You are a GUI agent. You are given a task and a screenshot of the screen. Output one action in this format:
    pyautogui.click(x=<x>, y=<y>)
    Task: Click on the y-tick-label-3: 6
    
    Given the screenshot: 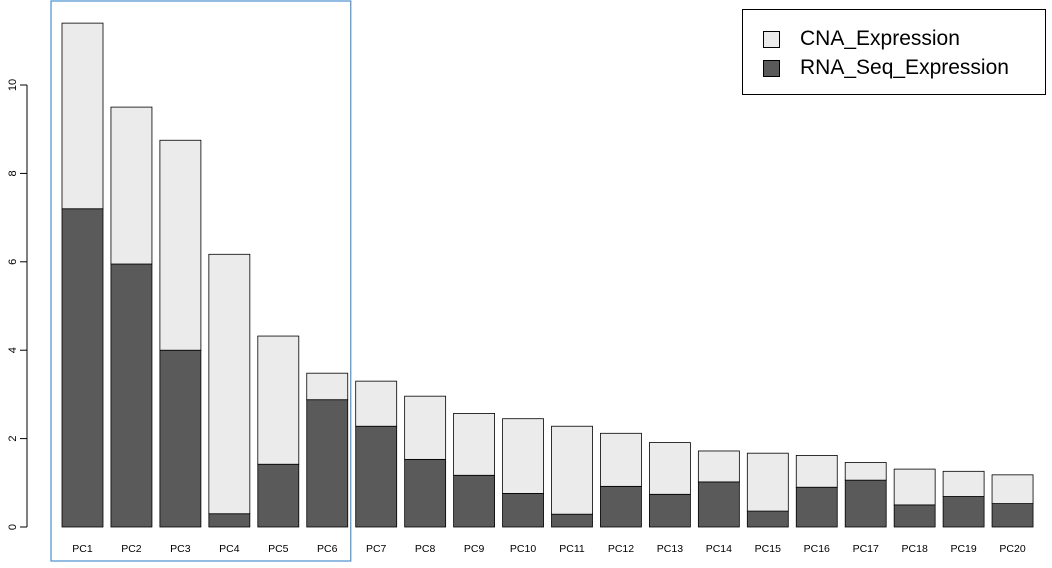 What is the action you would take?
    pyautogui.click(x=13, y=262)
    